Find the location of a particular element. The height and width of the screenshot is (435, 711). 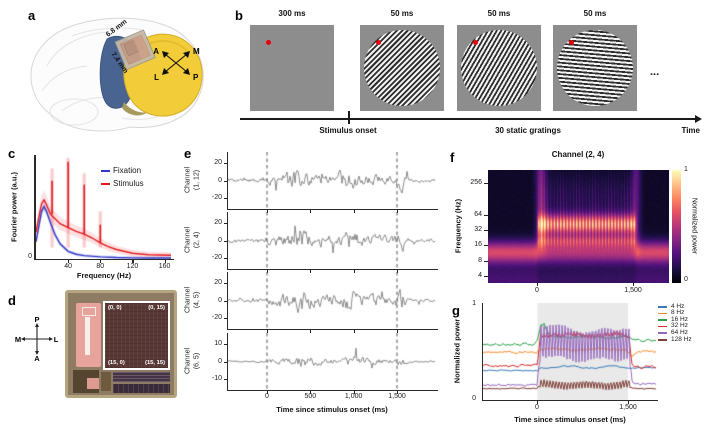

legend-label: Stimulus is located at coordinates (128, 183).